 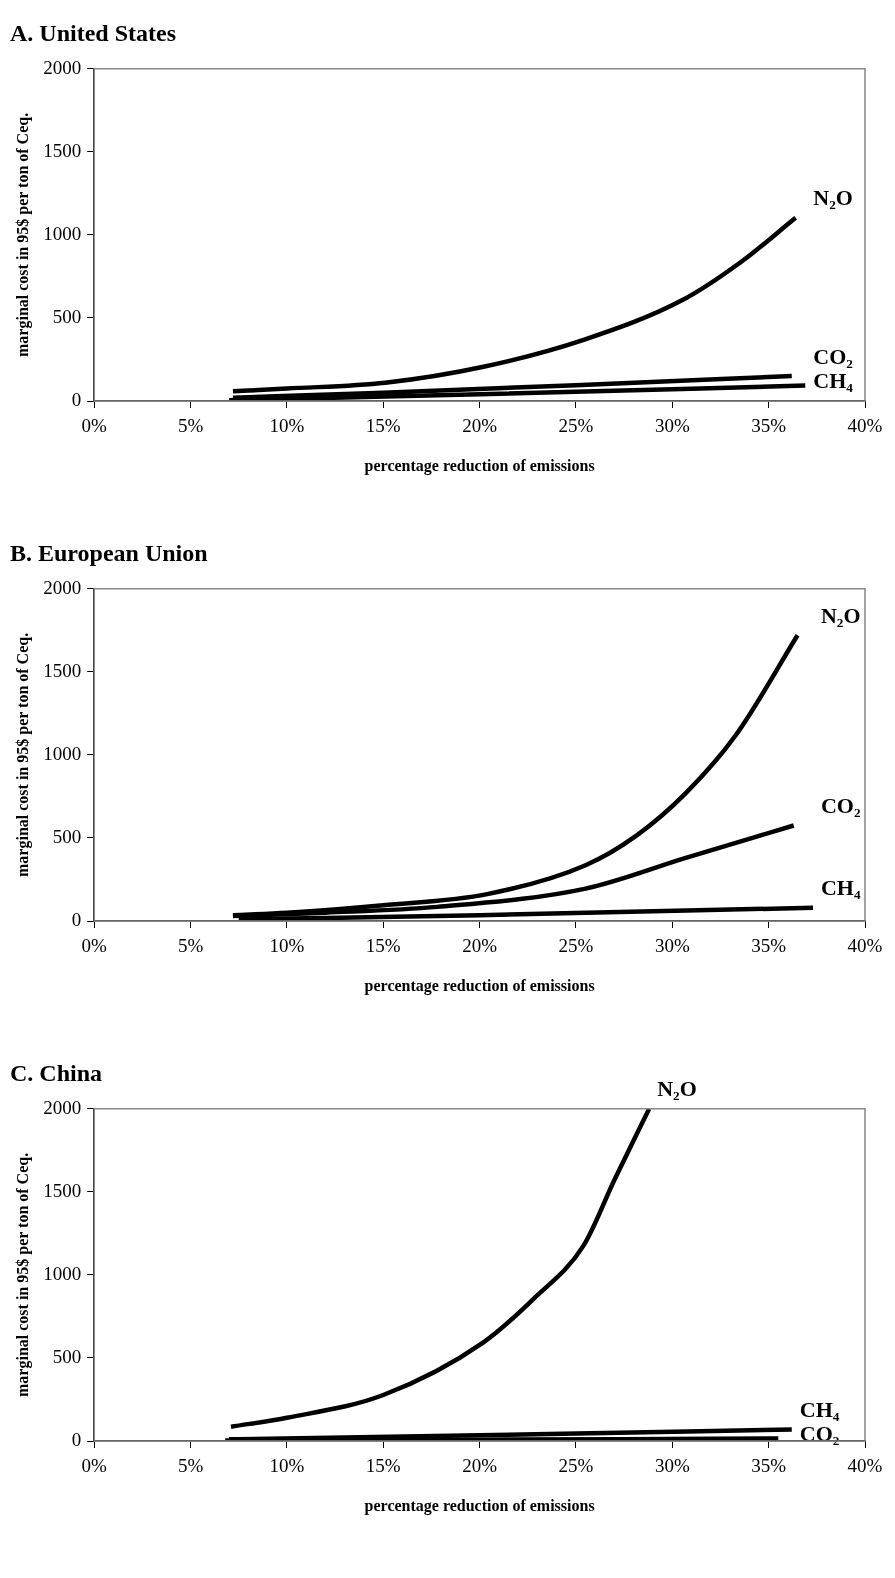 I want to click on chart-title: C. China, so click(x=56, y=1072).